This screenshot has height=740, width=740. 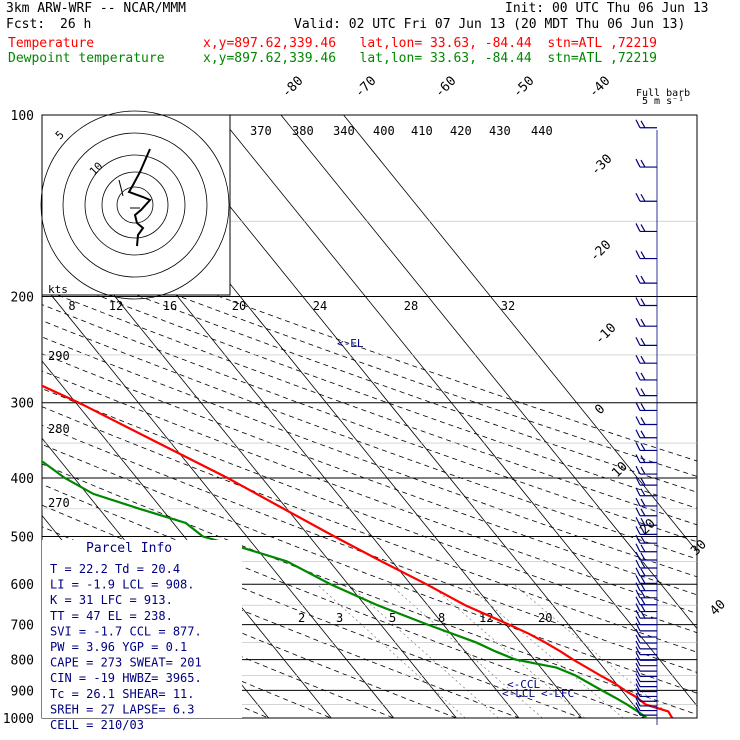 I want to click on adiabat-label: 370, so click(x=261, y=131).